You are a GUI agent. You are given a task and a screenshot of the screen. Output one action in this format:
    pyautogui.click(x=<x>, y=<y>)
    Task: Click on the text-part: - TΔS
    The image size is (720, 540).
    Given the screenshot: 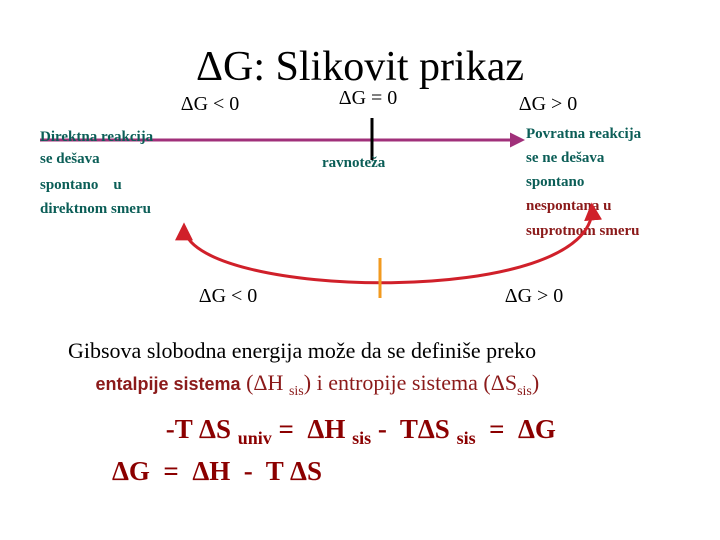 What is the action you would take?
    pyautogui.click(x=413, y=429)
    